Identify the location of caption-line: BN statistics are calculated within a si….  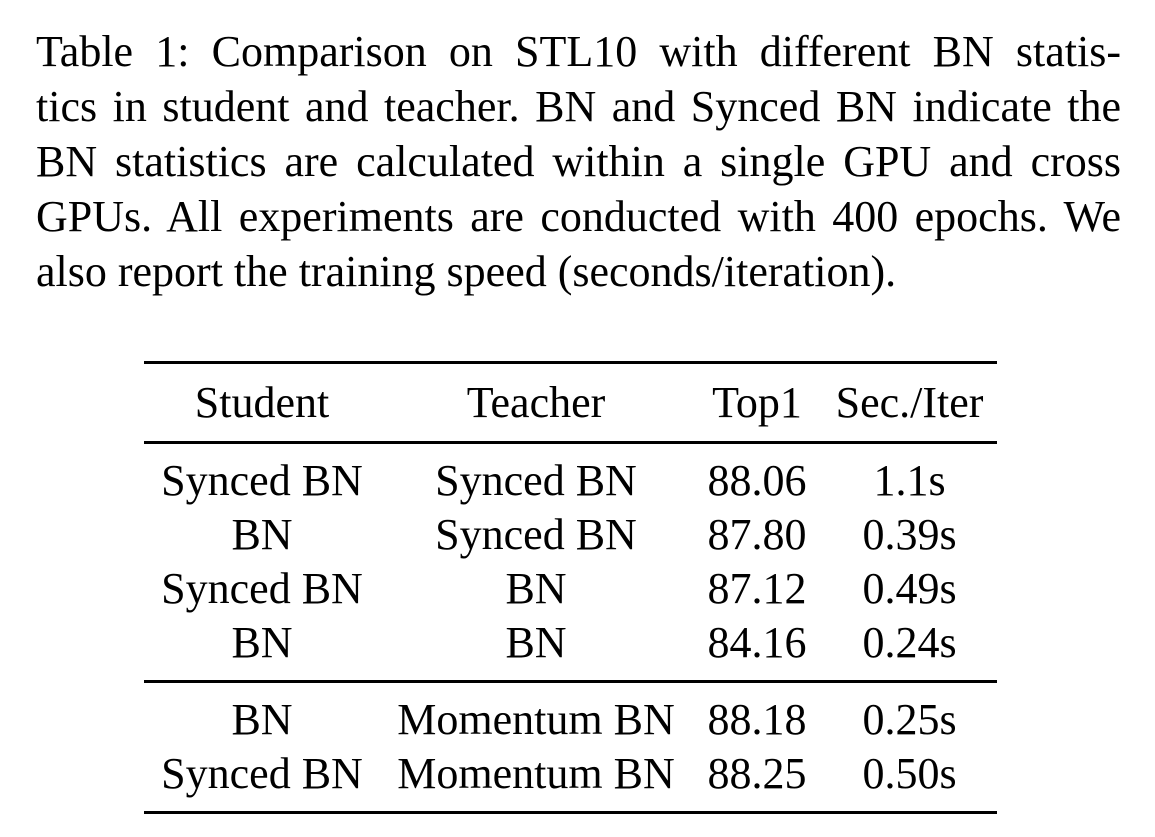
(578, 161).